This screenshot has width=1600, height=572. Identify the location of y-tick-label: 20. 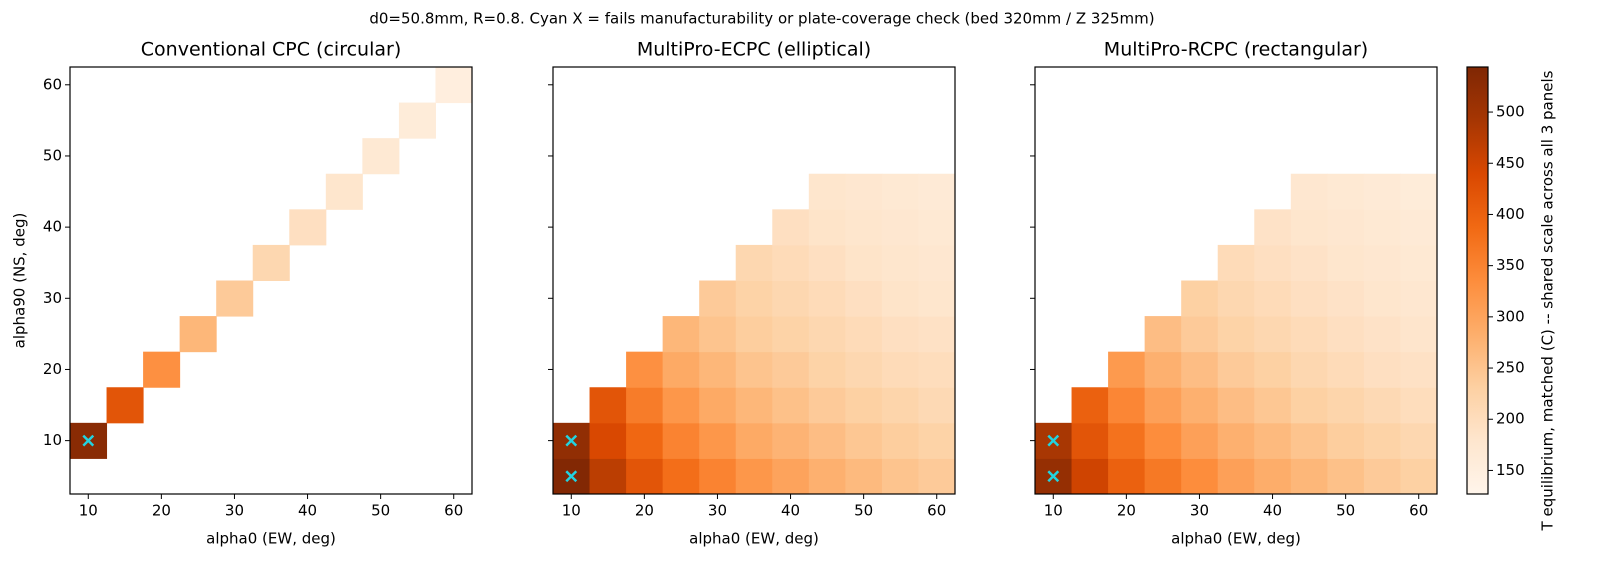
(52, 369).